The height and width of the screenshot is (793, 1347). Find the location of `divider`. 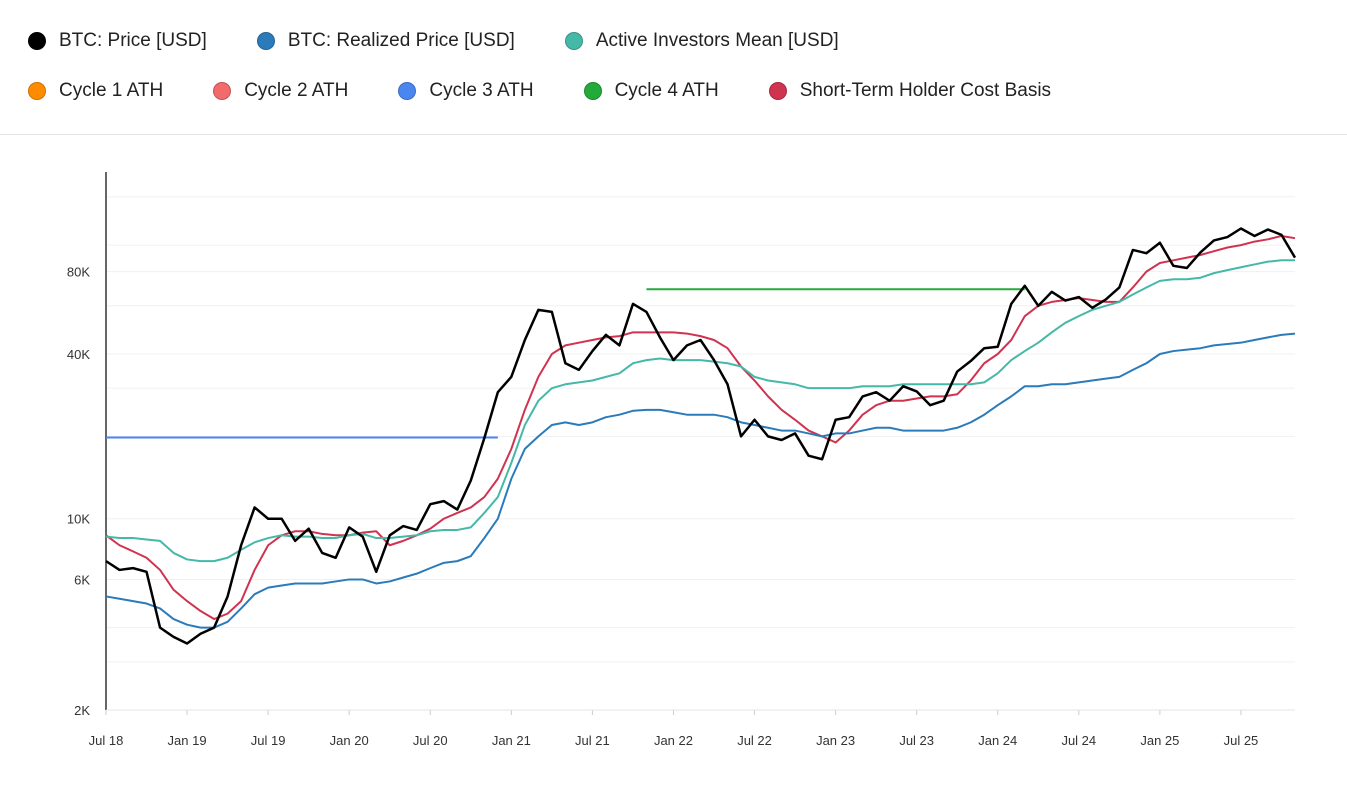

divider is located at coordinates (673, 134).